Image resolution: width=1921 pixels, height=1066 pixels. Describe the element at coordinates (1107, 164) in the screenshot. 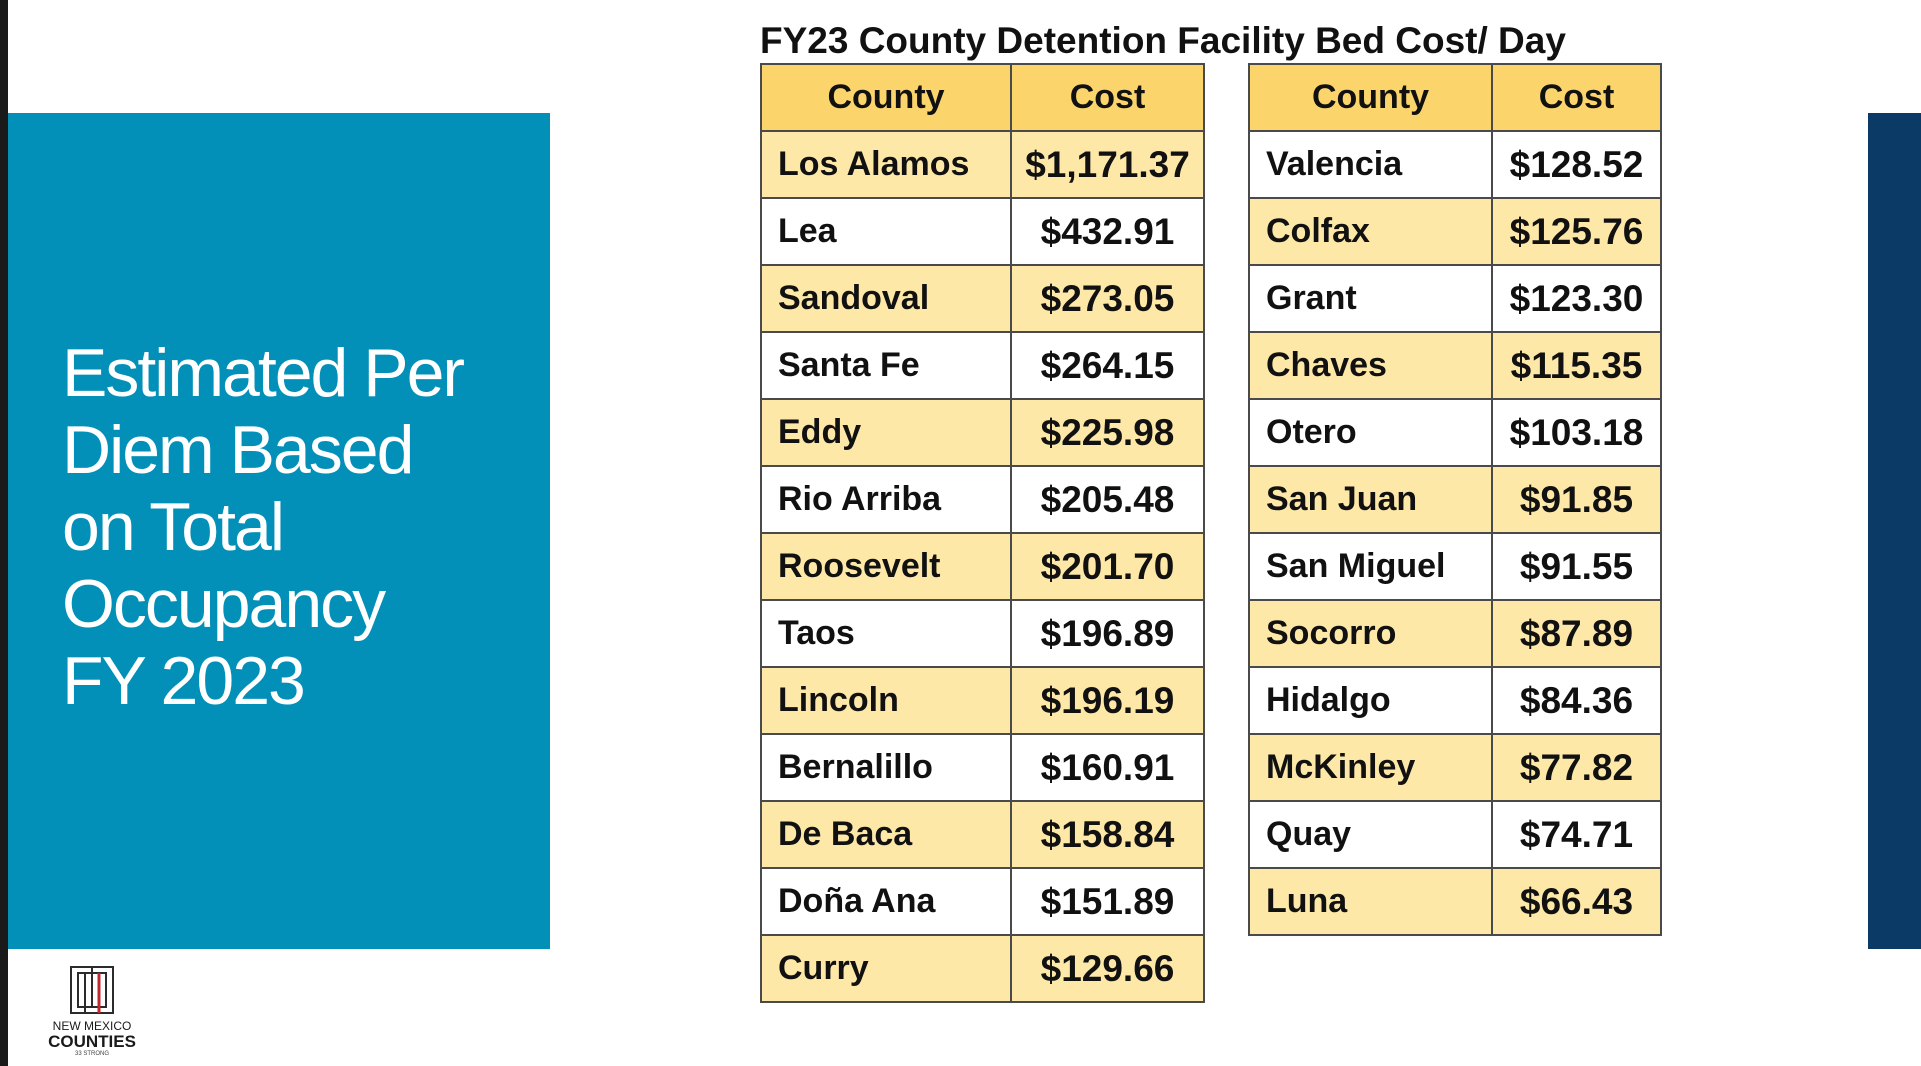

I see `cost-cell: $1,171.37` at that location.